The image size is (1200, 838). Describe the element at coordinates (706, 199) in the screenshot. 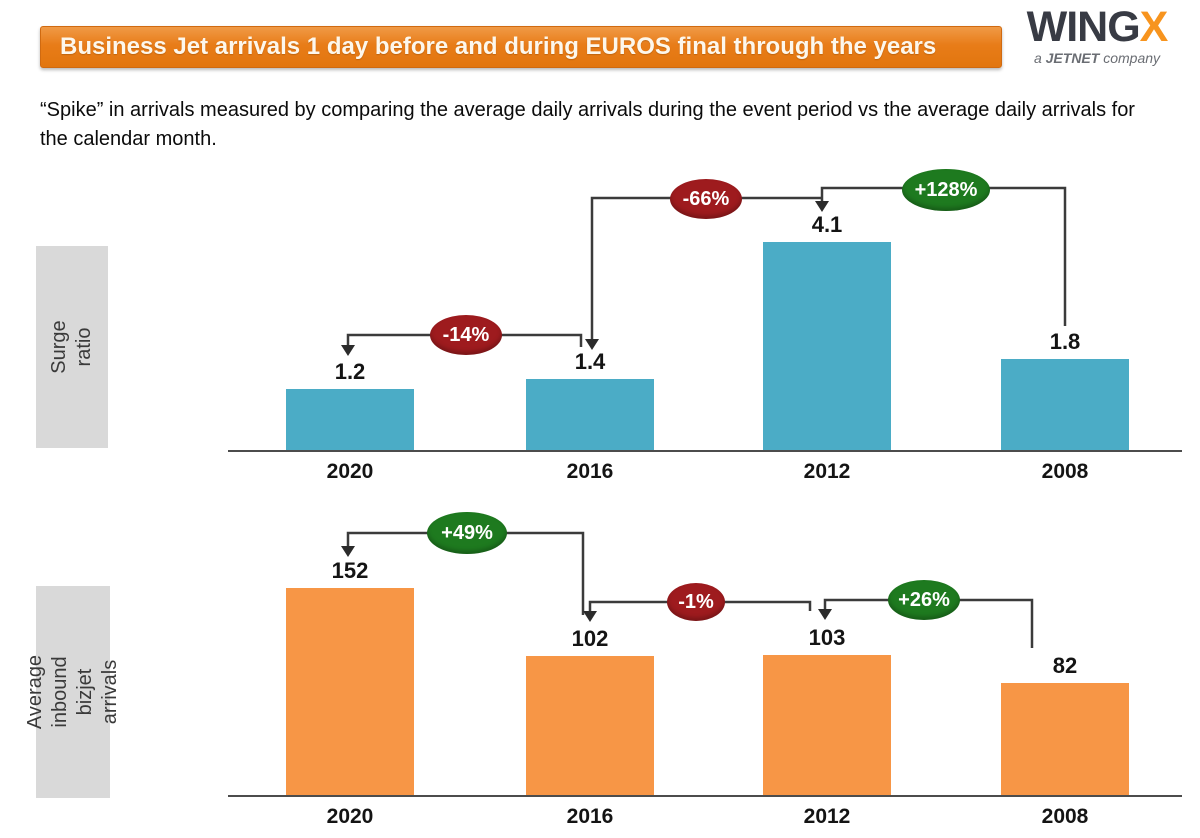

I see `change-badge-minus-66pct: -66%` at that location.